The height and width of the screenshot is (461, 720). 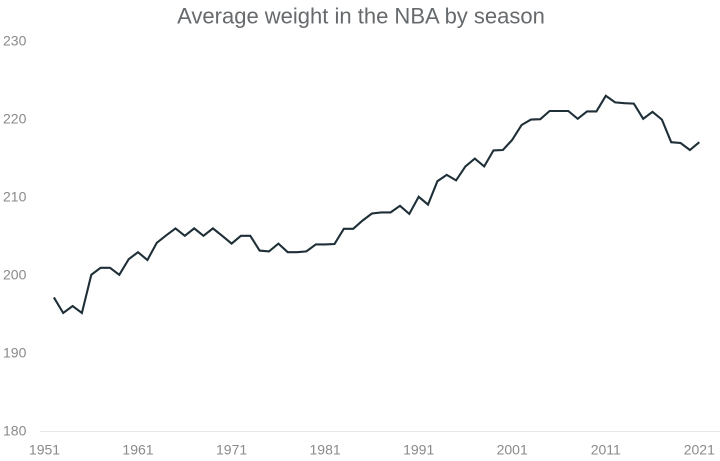 What do you see at coordinates (512, 449) in the screenshot?
I see `svg-text: 2001` at bounding box center [512, 449].